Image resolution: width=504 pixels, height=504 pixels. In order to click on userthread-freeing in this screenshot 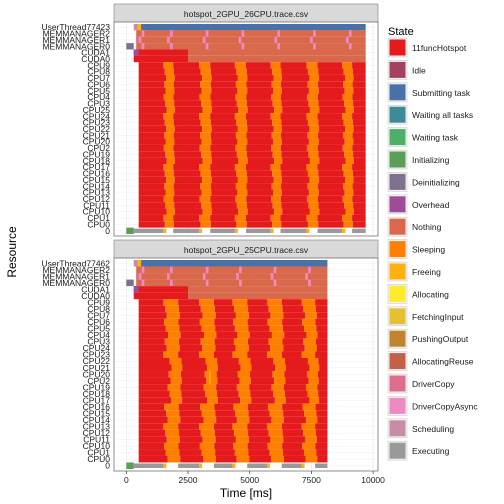, I will do `click(139, 27)`.